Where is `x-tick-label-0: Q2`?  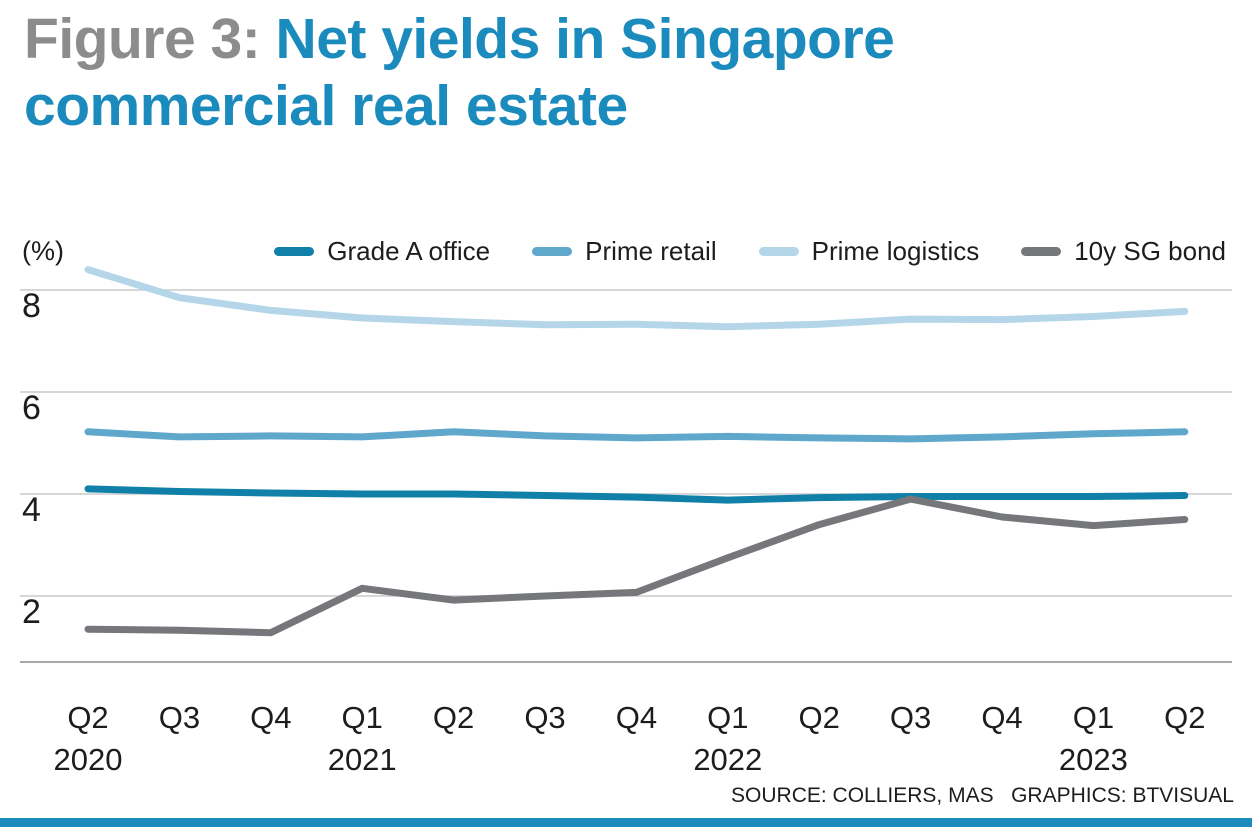
x-tick-label-0: Q2 is located at coordinates (87, 717).